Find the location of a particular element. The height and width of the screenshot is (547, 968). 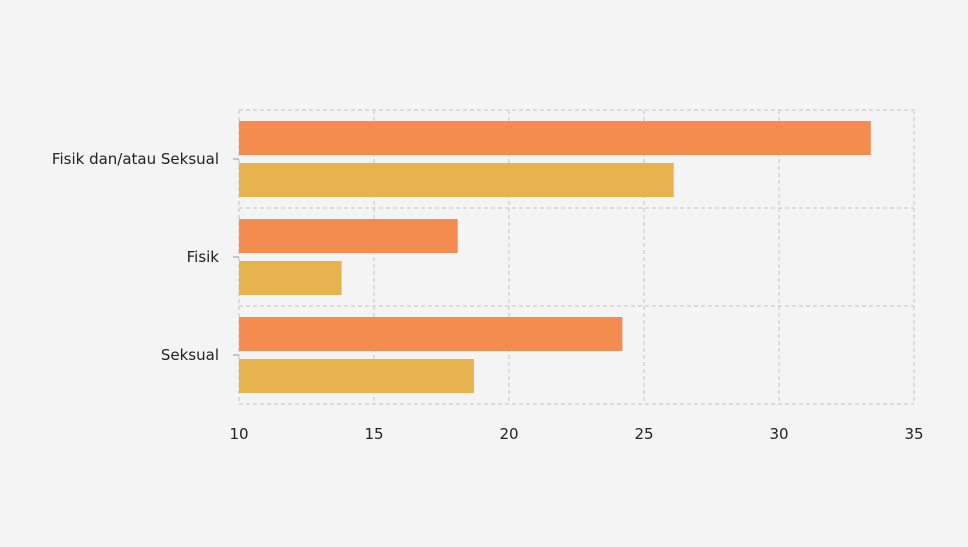

x-tick-label: 35 is located at coordinates (913, 434).